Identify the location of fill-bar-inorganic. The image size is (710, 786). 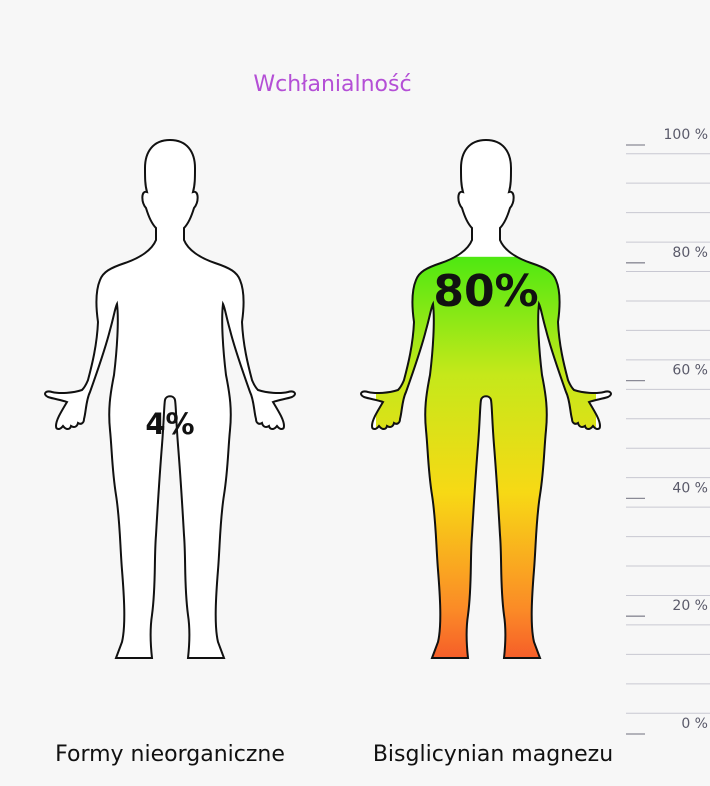
(170, 716).